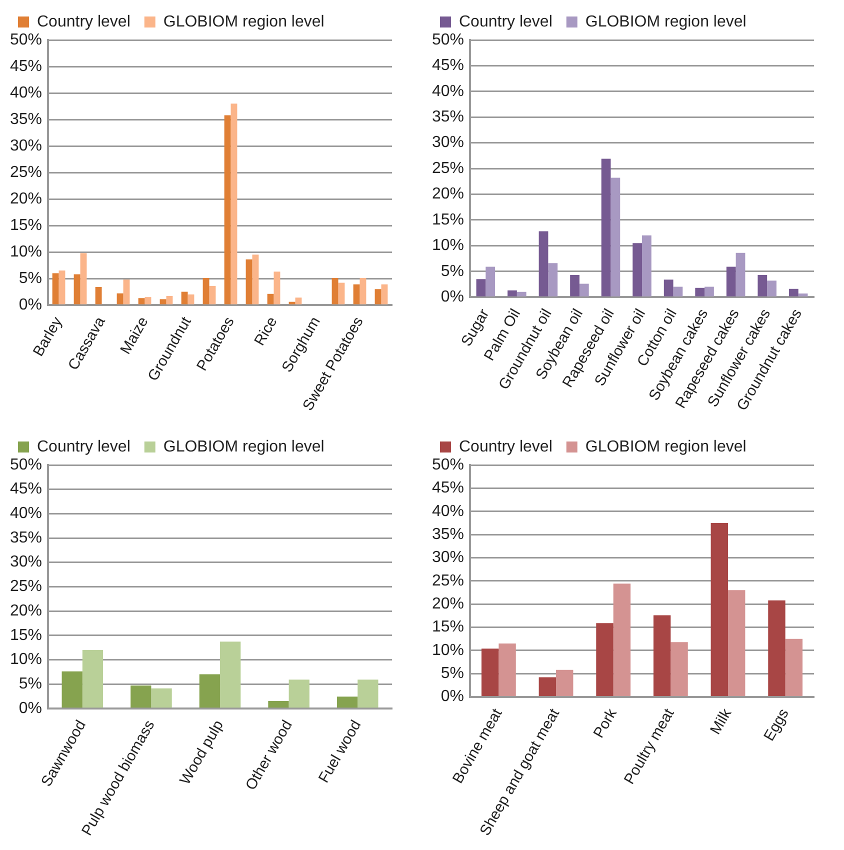 Image resolution: width=844 pixels, height=850 pixels. I want to click on y-tick-label: 25%, so click(26, 587).